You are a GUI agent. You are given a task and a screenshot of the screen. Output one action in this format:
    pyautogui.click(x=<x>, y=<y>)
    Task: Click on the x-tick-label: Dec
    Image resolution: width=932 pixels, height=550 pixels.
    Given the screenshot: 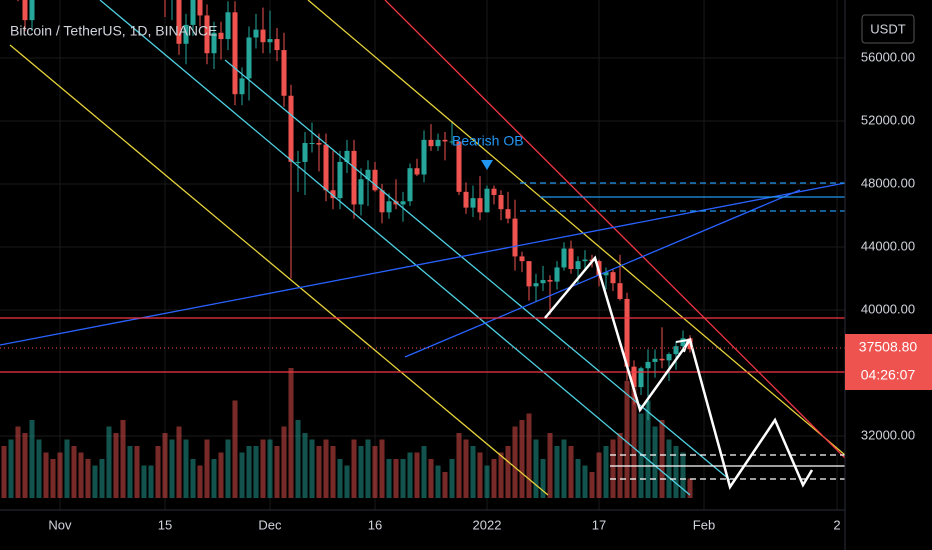 What is the action you would take?
    pyautogui.click(x=270, y=524)
    